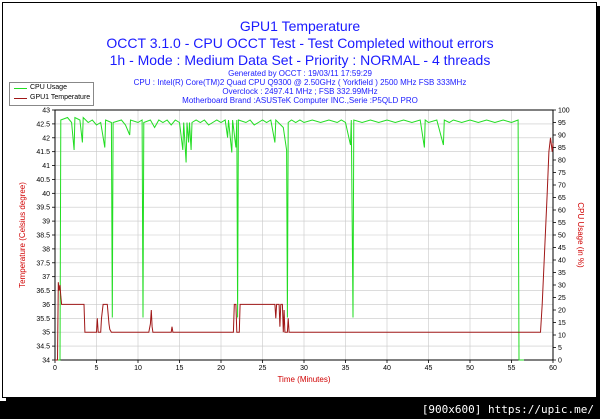 The image size is (600, 419). Describe the element at coordinates (43, 124) in the screenshot. I see `y-tick-label: 42.5` at that location.